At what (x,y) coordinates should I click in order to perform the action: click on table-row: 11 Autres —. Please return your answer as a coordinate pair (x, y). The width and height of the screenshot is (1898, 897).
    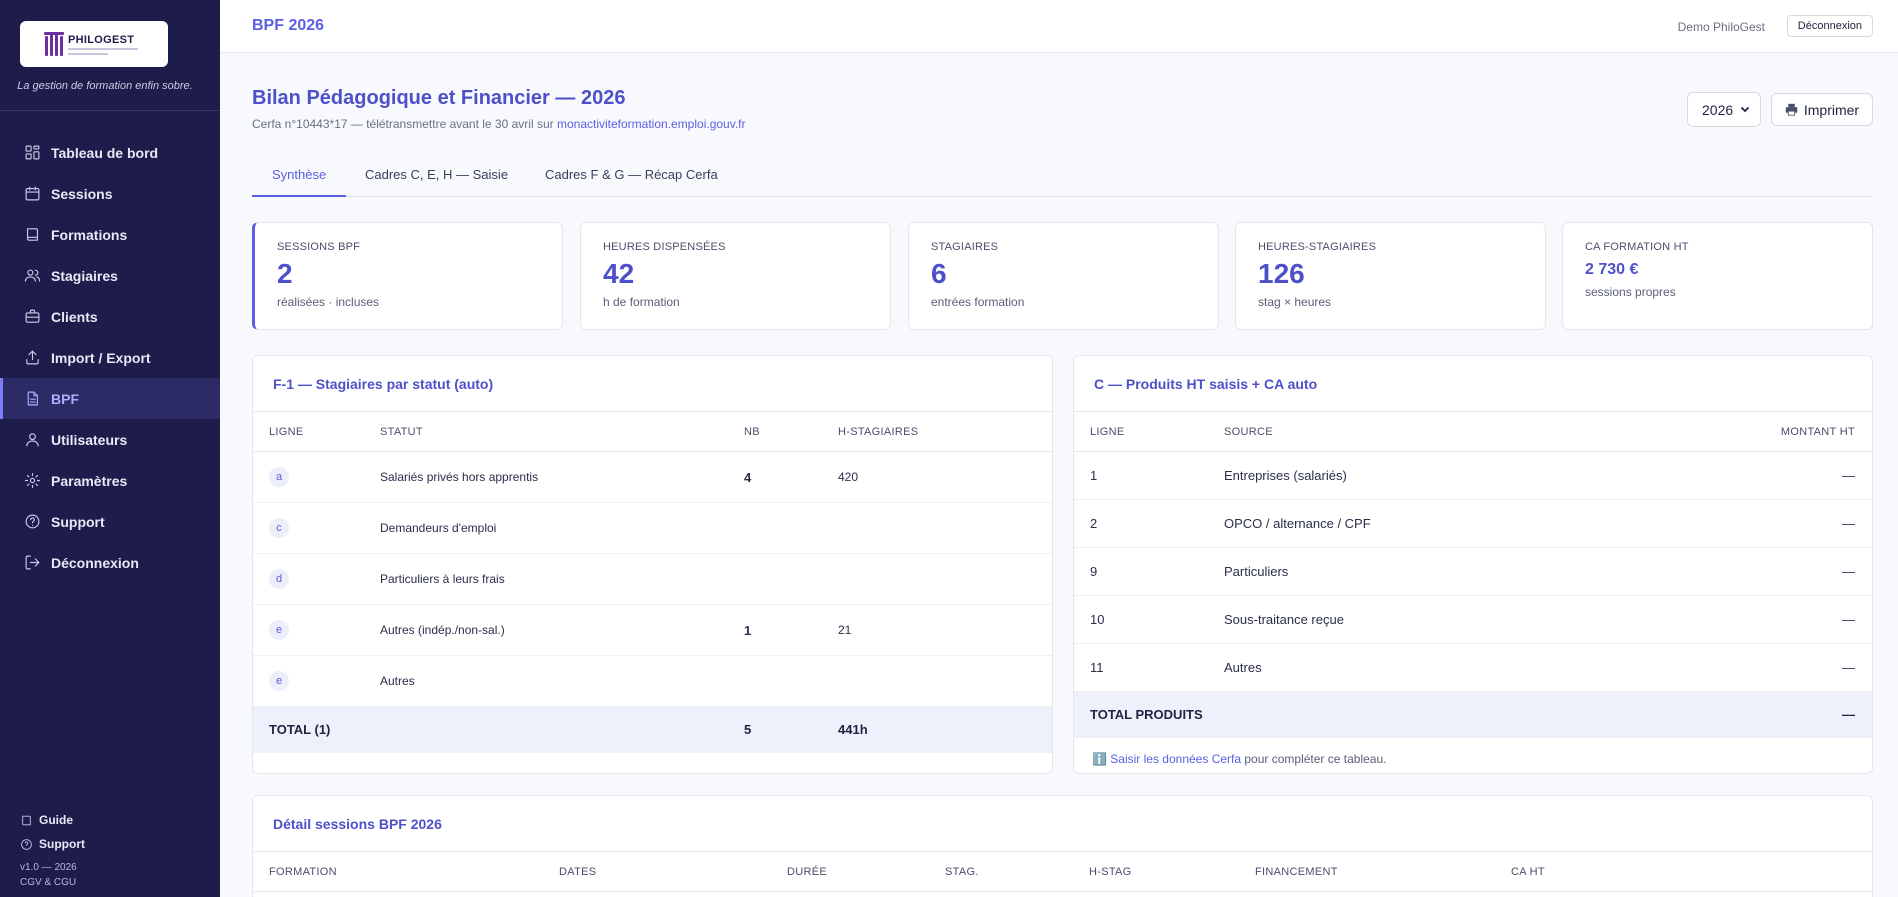
    Looking at the image, I should click on (1473, 668).